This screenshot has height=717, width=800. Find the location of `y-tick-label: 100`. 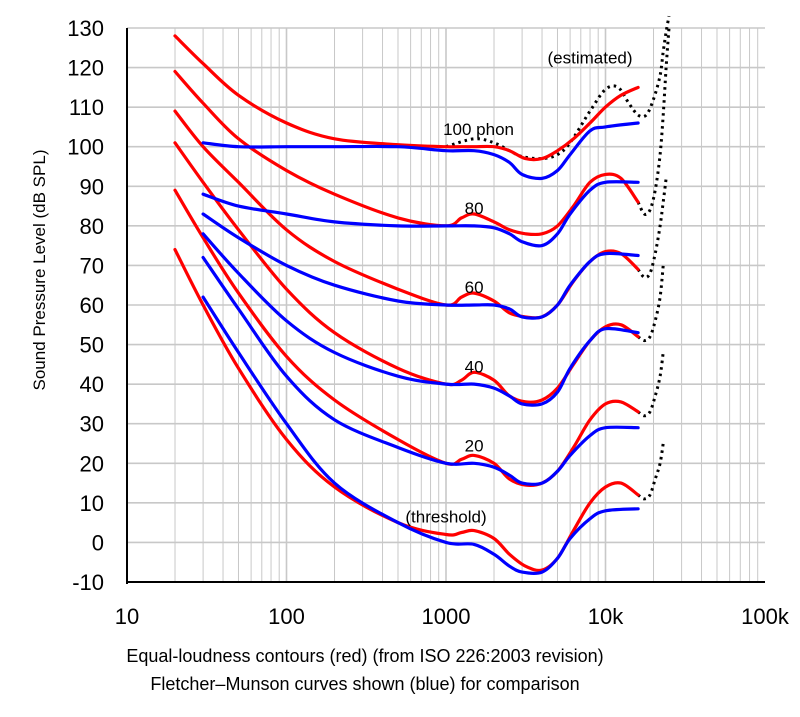

y-tick-label: 100 is located at coordinates (85, 147).